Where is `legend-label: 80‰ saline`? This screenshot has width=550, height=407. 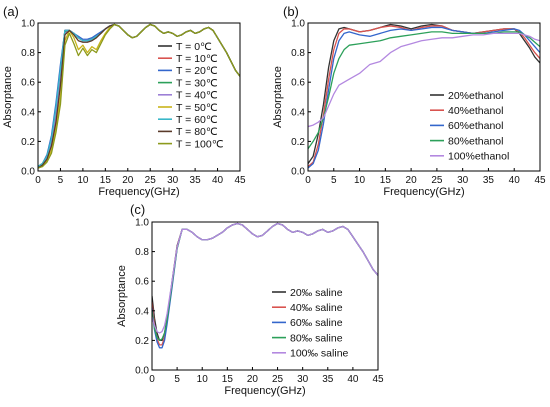 legend-label: 80‰ saline is located at coordinates (316, 338).